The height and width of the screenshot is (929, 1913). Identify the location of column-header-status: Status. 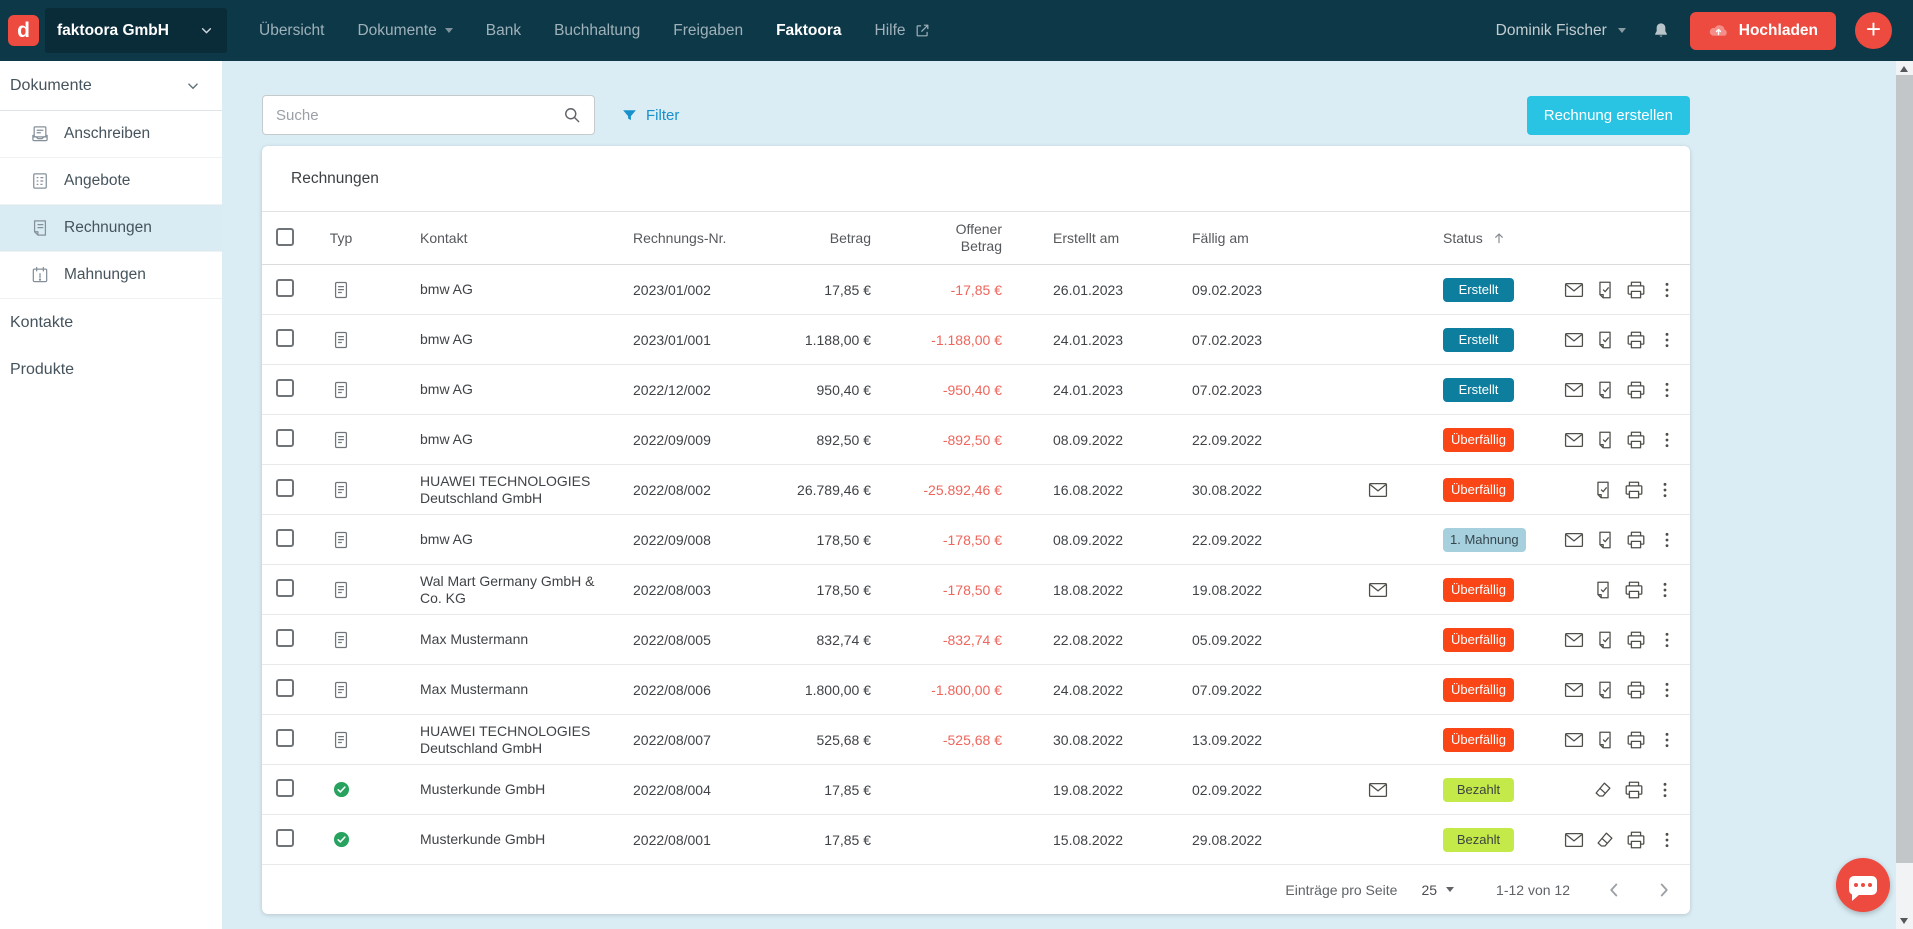
(1488, 238).